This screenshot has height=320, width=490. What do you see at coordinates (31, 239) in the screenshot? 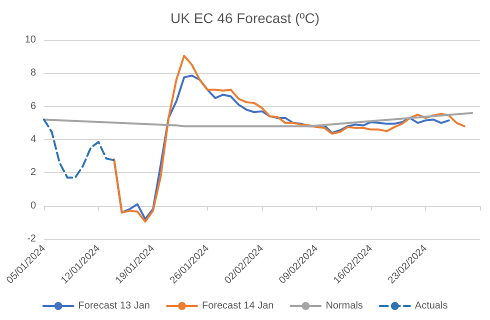
I see `y-tick-label: -2` at bounding box center [31, 239].